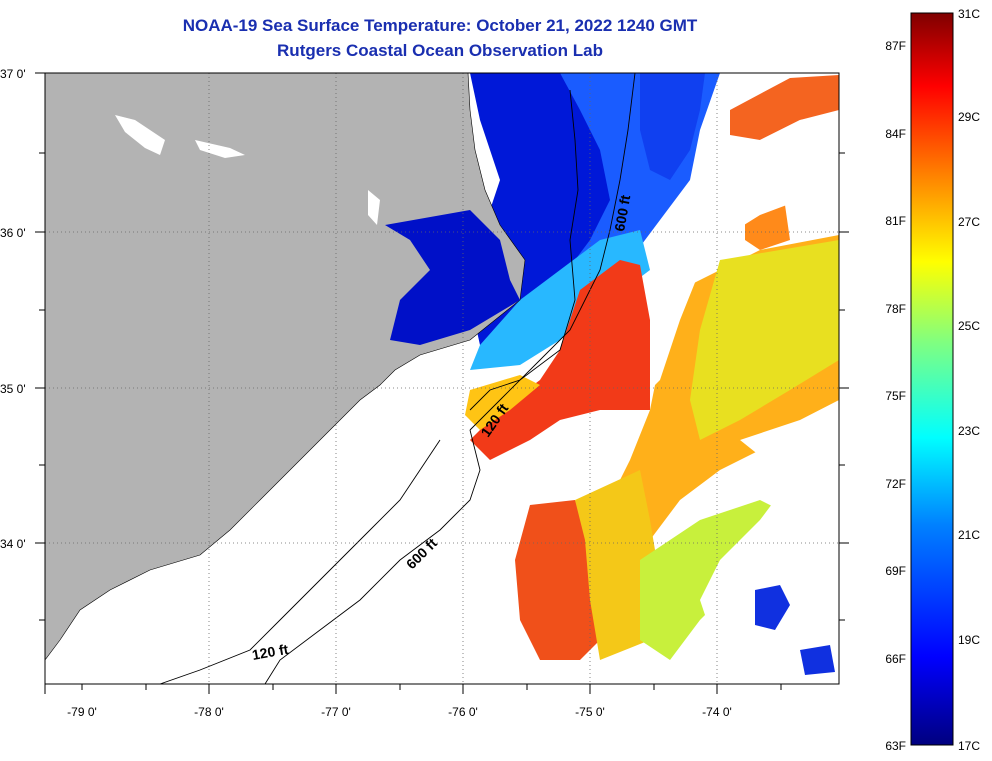  Describe the element at coordinates (895, 396) in the screenshot. I see `cbar-f-75: 75F` at that location.